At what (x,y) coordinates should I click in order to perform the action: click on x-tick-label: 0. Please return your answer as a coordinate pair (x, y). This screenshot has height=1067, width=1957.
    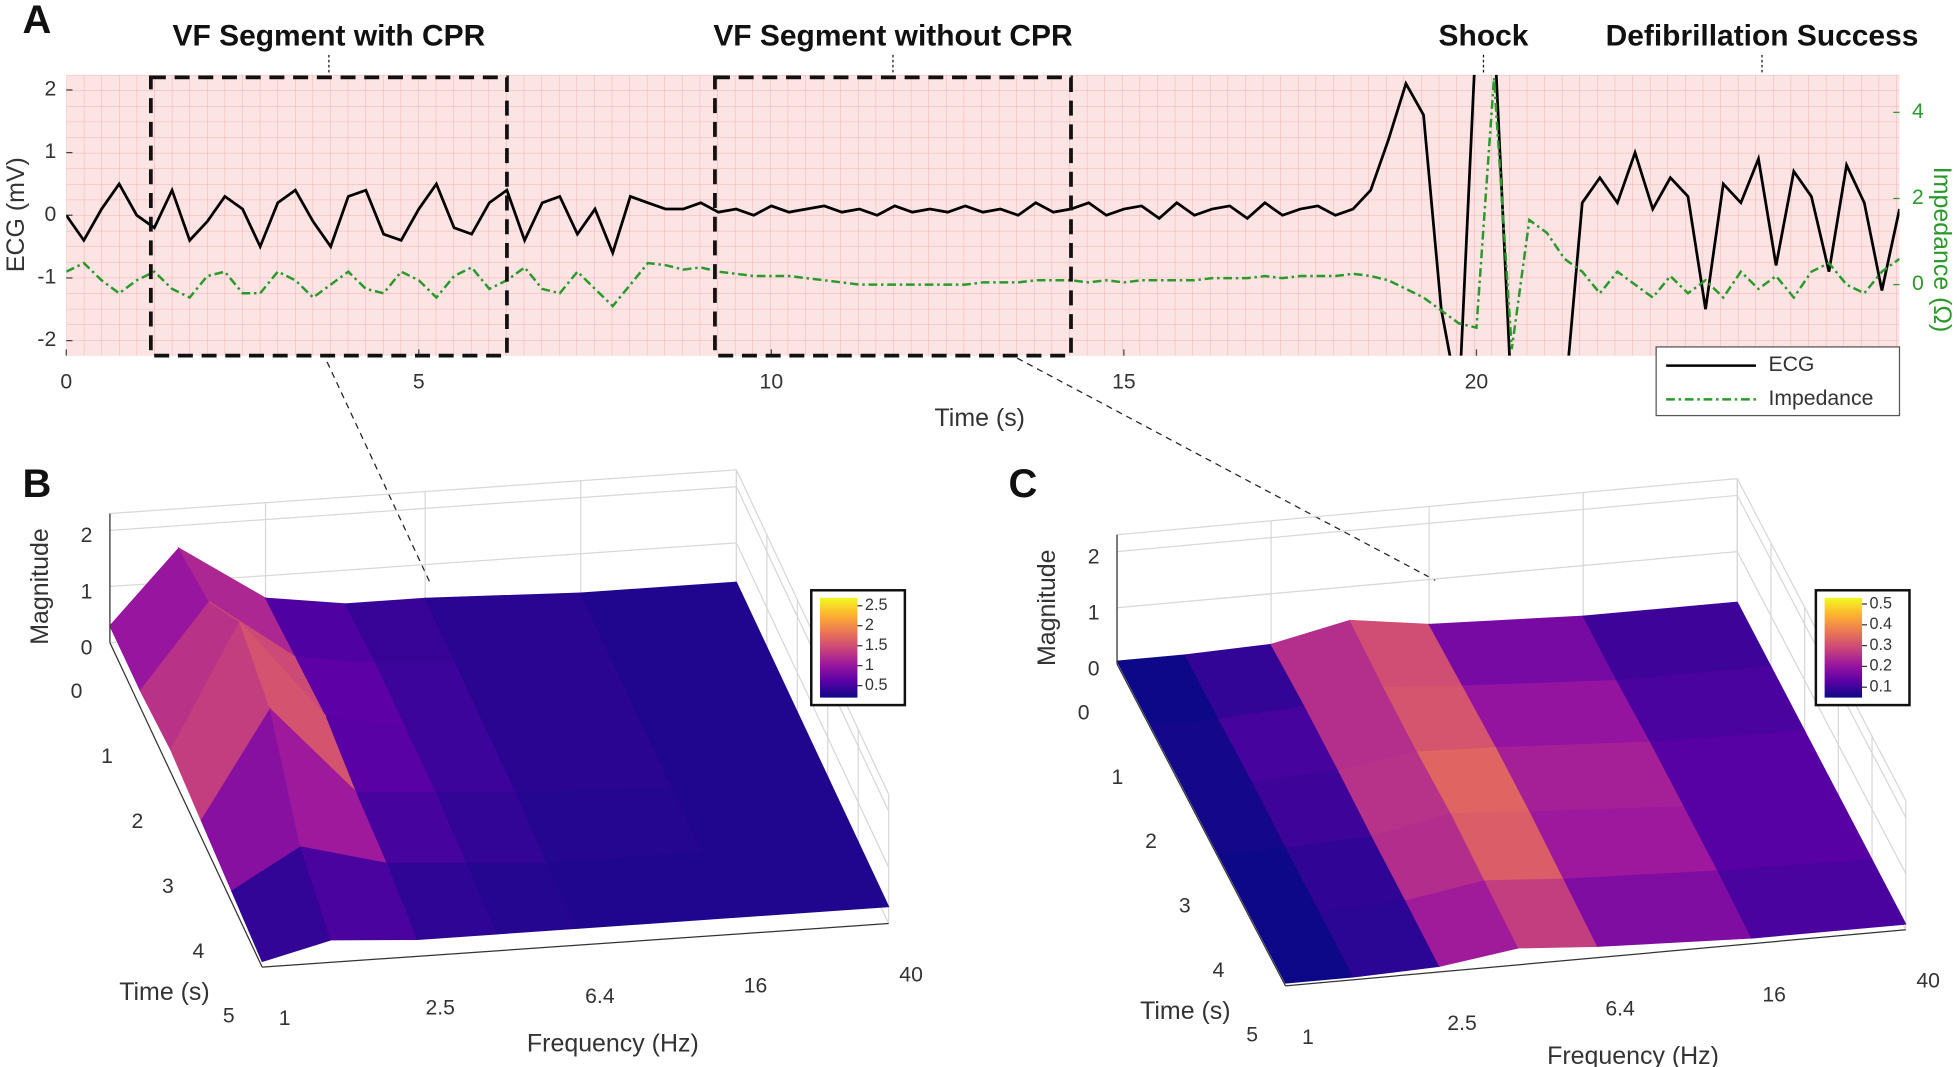
    Looking at the image, I should click on (66, 382).